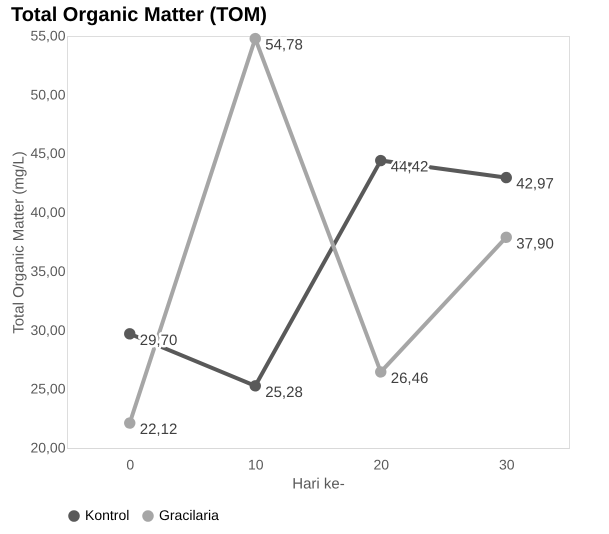 The width and height of the screenshot is (609, 534). I want to click on y-tick-label: 20,00, so click(48, 448).